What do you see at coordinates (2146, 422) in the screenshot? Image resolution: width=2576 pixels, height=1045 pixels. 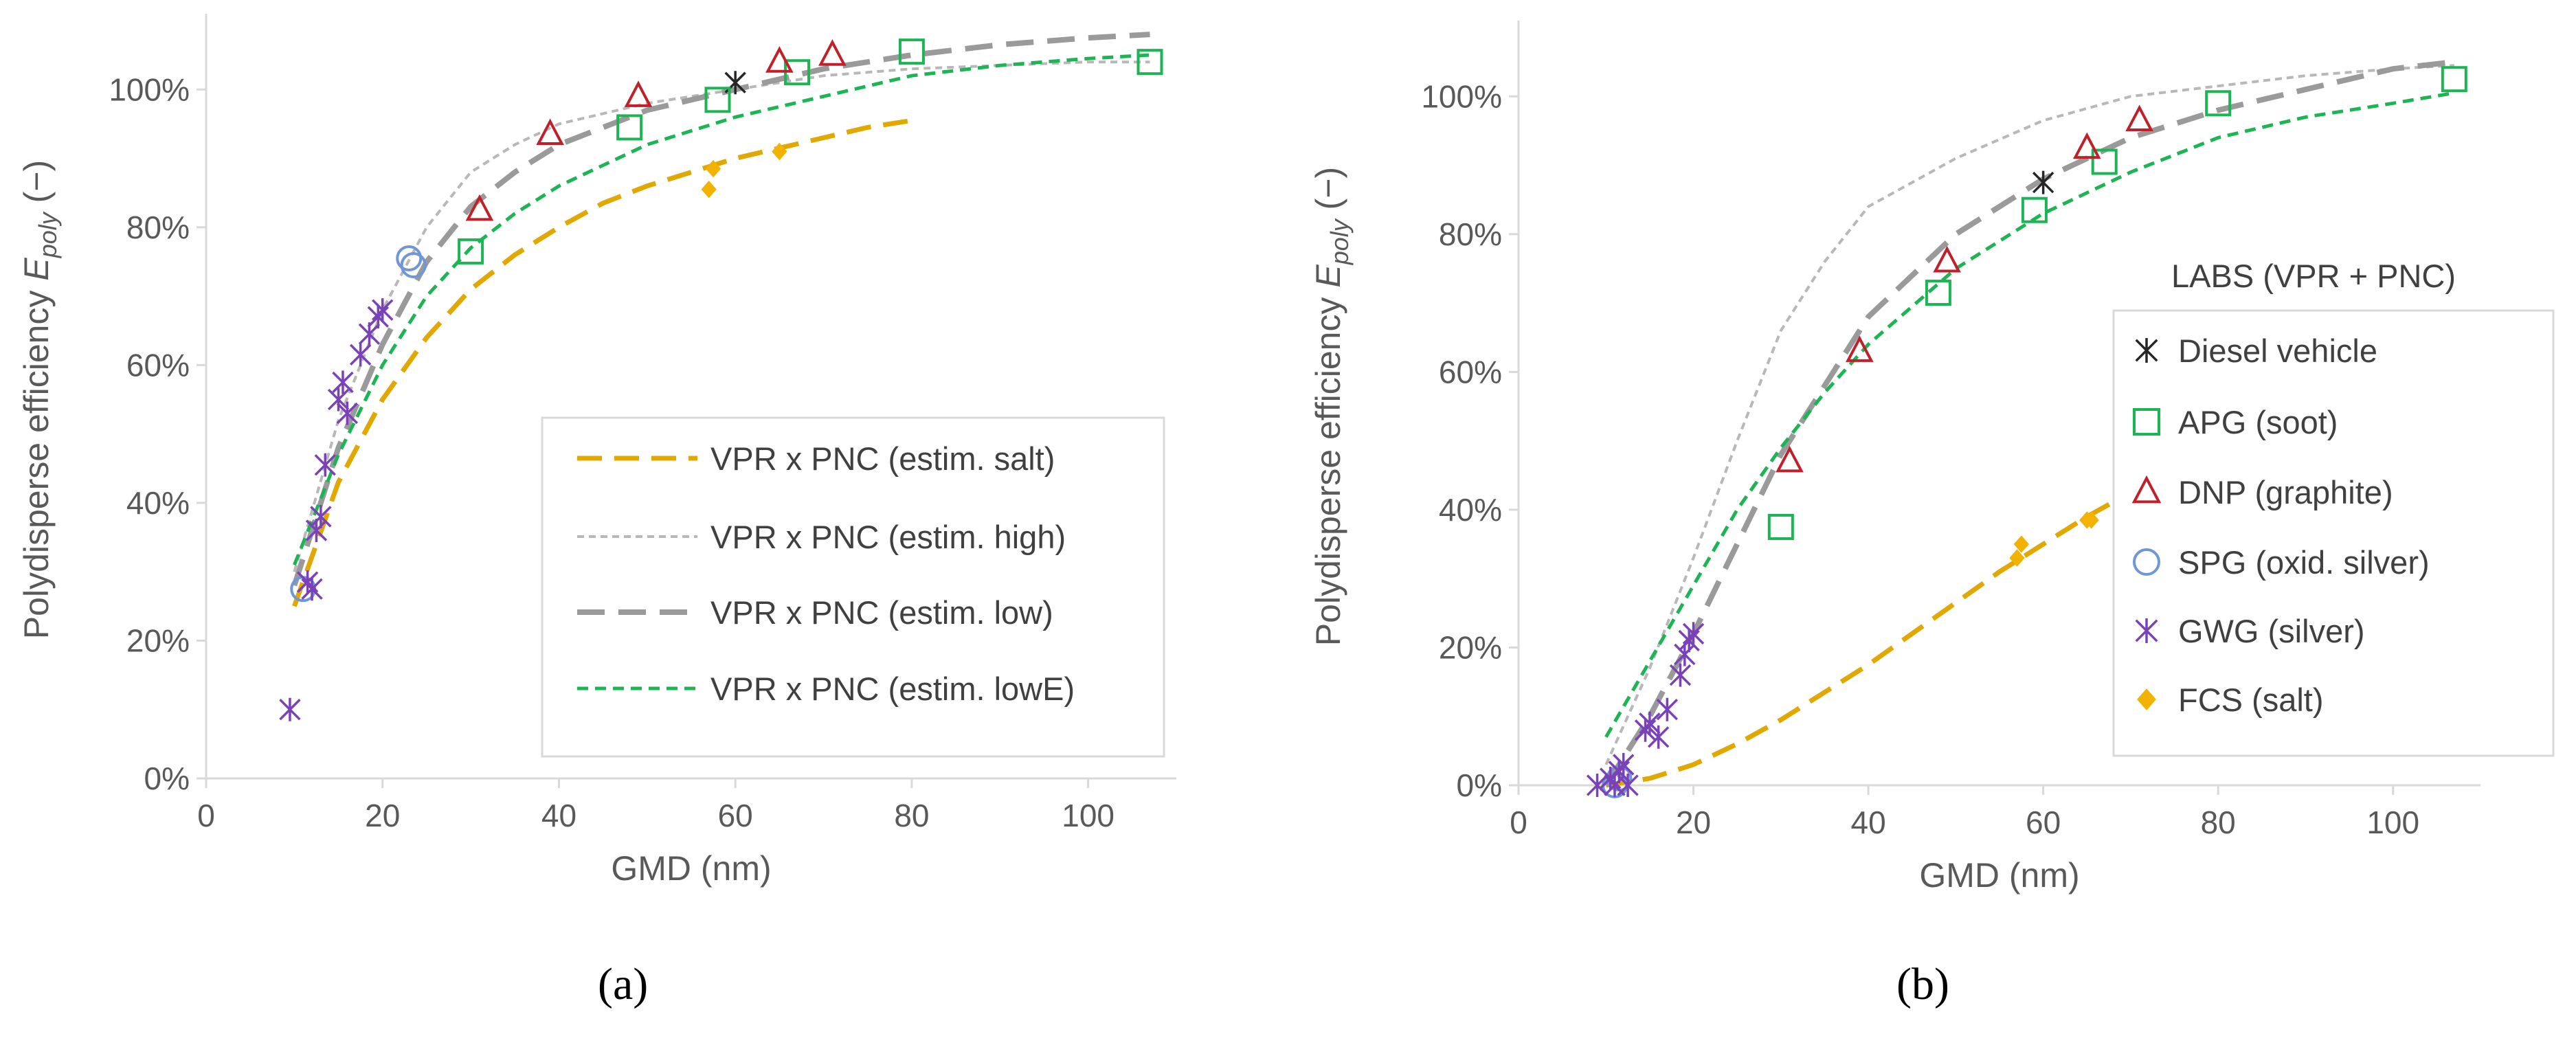 I see `legend-marker-apg` at bounding box center [2146, 422].